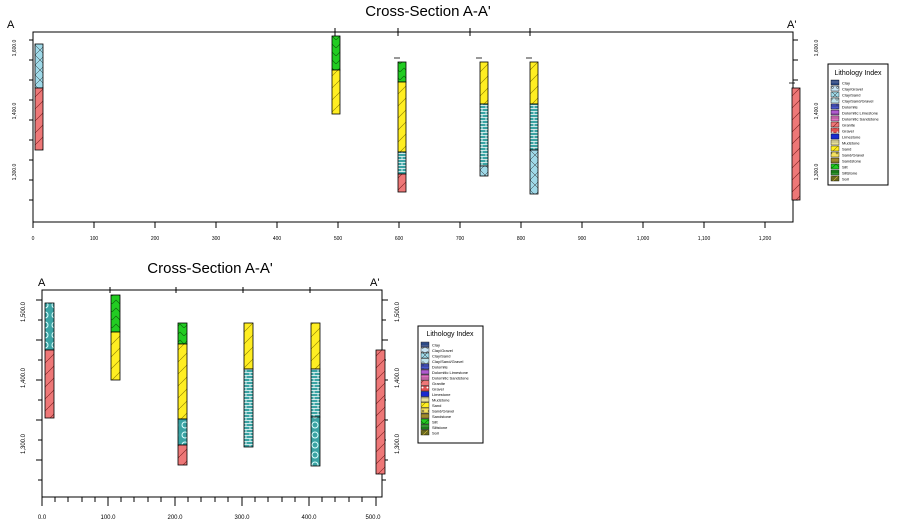  I want to click on top-x-axis, so click(399, 225).